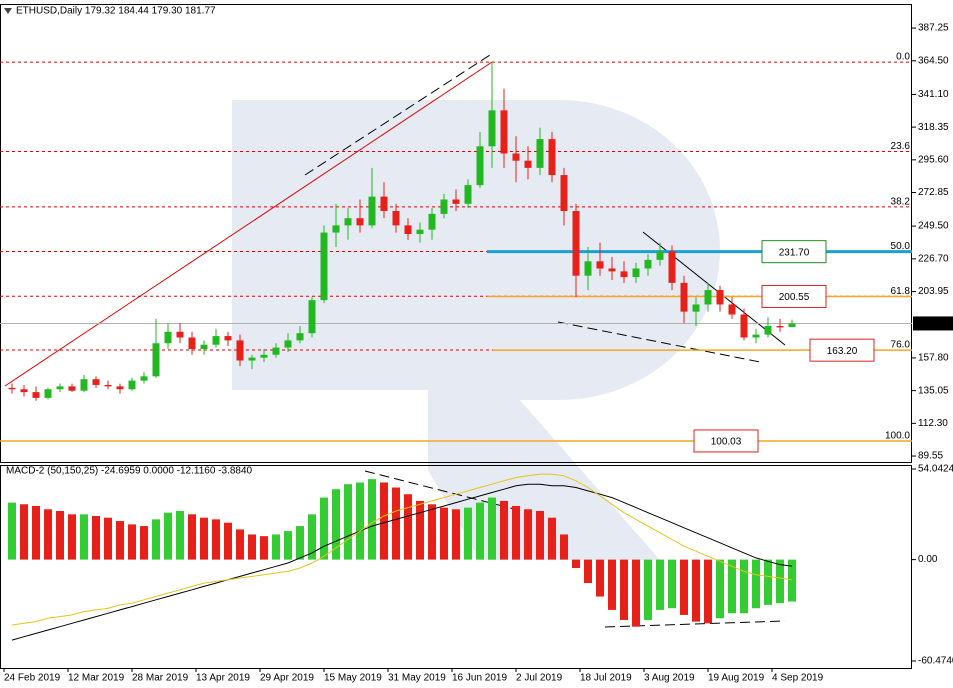  I want to click on x-tick-label: 29 Apr 2019, so click(287, 678).